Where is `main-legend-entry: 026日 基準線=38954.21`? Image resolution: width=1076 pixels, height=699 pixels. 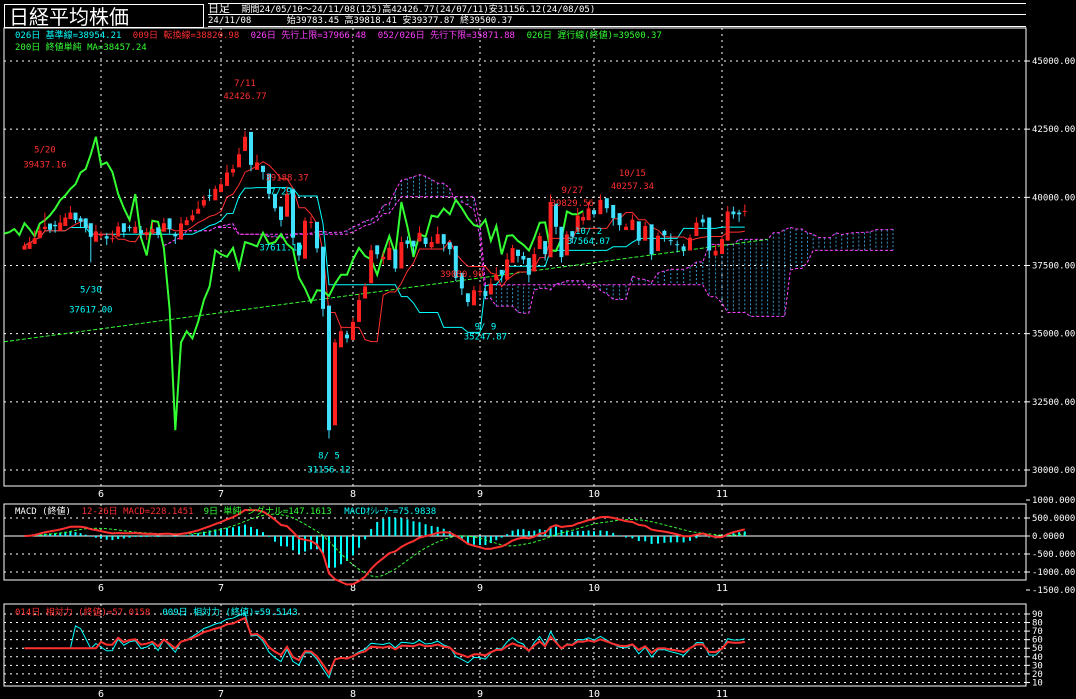 main-legend-entry: 026日 基準線=38954.21 is located at coordinates (68, 35).